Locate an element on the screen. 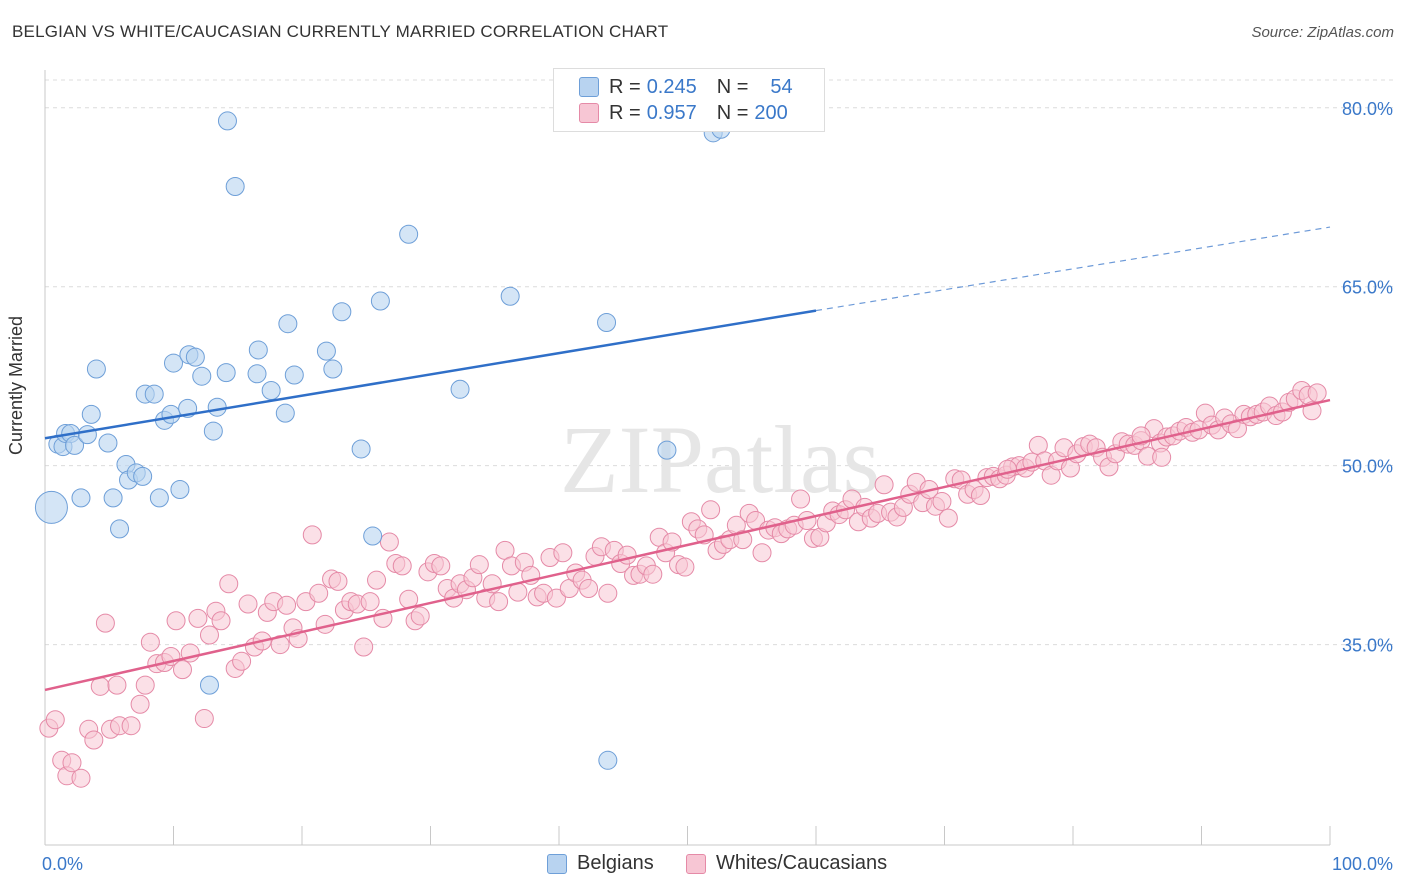 This screenshot has width=1406, height=892. pink-swatch-icon is located at coordinates (696, 863).